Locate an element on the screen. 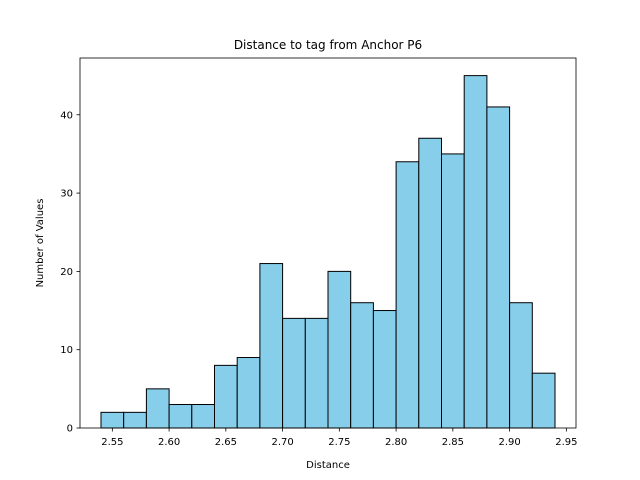  x-axis-label: Distance is located at coordinates (328, 465).